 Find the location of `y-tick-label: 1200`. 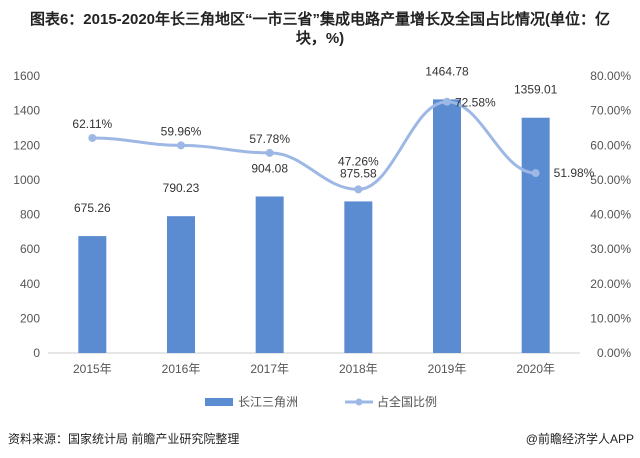

y-tick-label: 1200 is located at coordinates (26, 145).